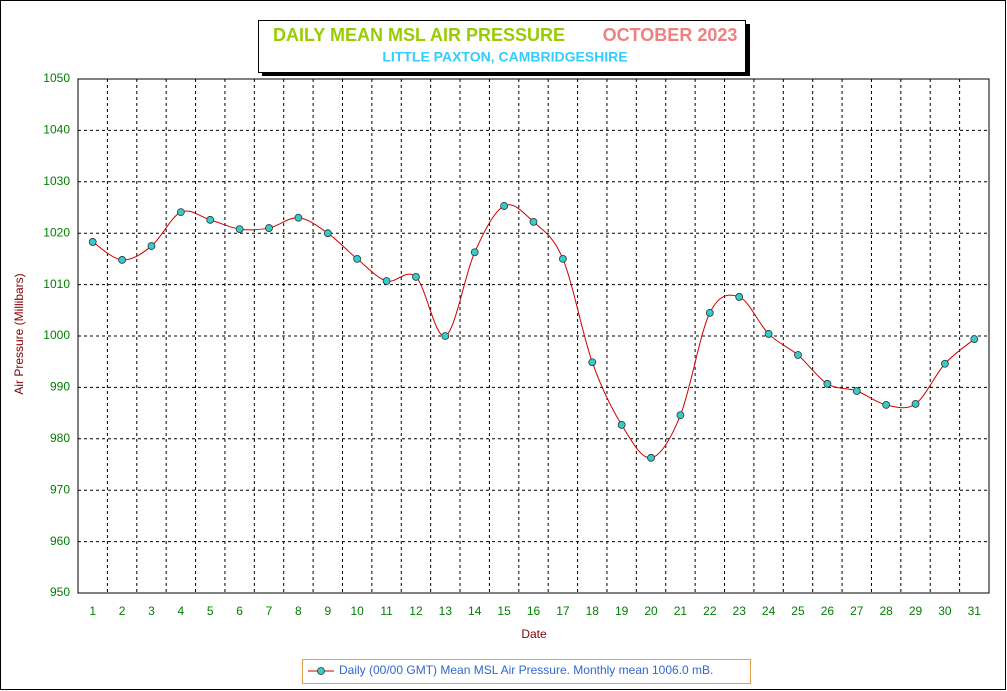 The image size is (1007, 691). Describe the element at coordinates (886, 611) in the screenshot. I see `x-tick-label: 28` at that location.